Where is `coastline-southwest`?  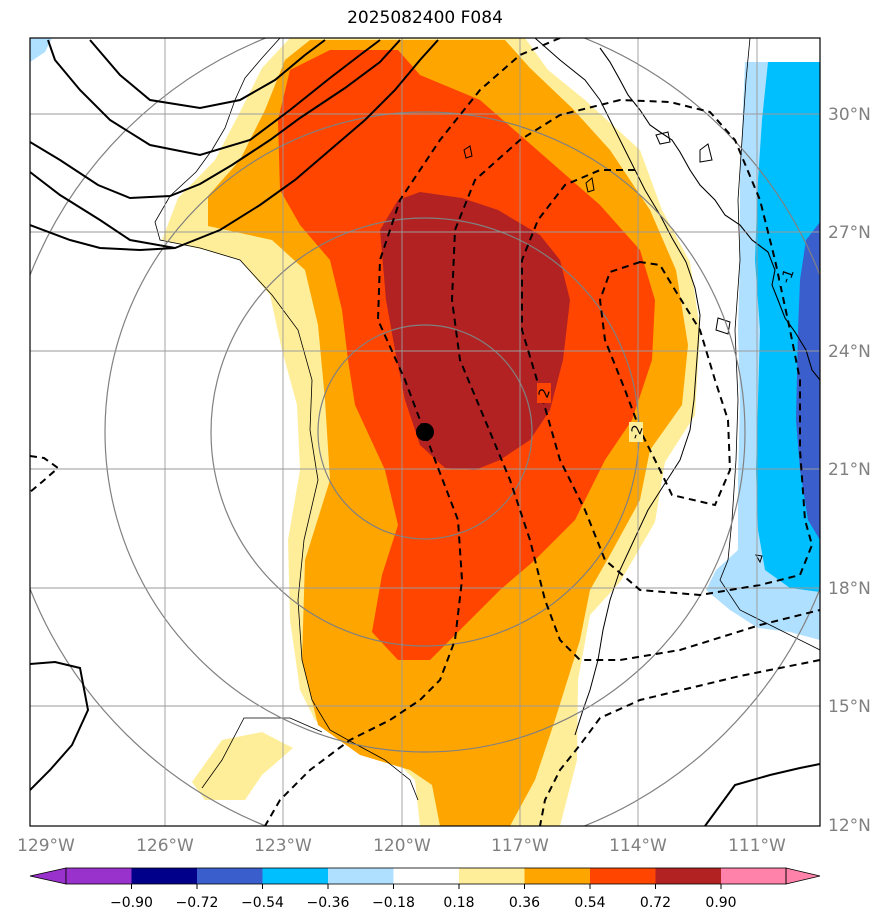
coastline-southwest is located at coordinates (262, 753).